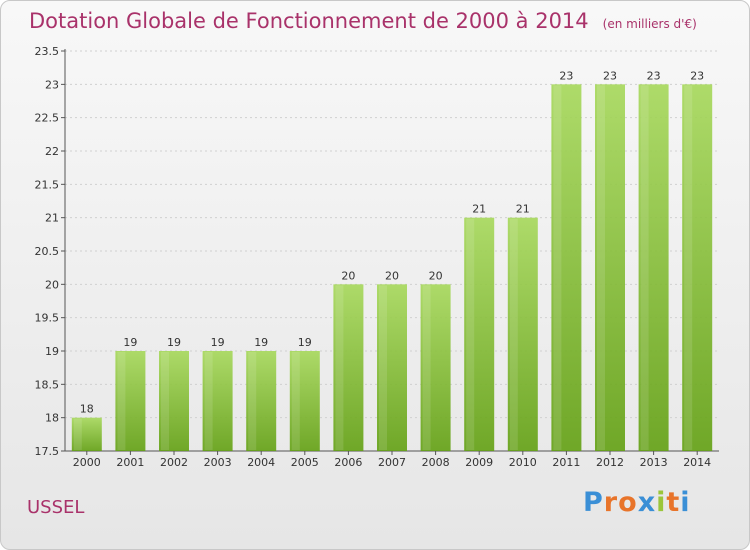  Describe the element at coordinates (52, 284) in the screenshot. I see `y-tick-label: 20` at that location.